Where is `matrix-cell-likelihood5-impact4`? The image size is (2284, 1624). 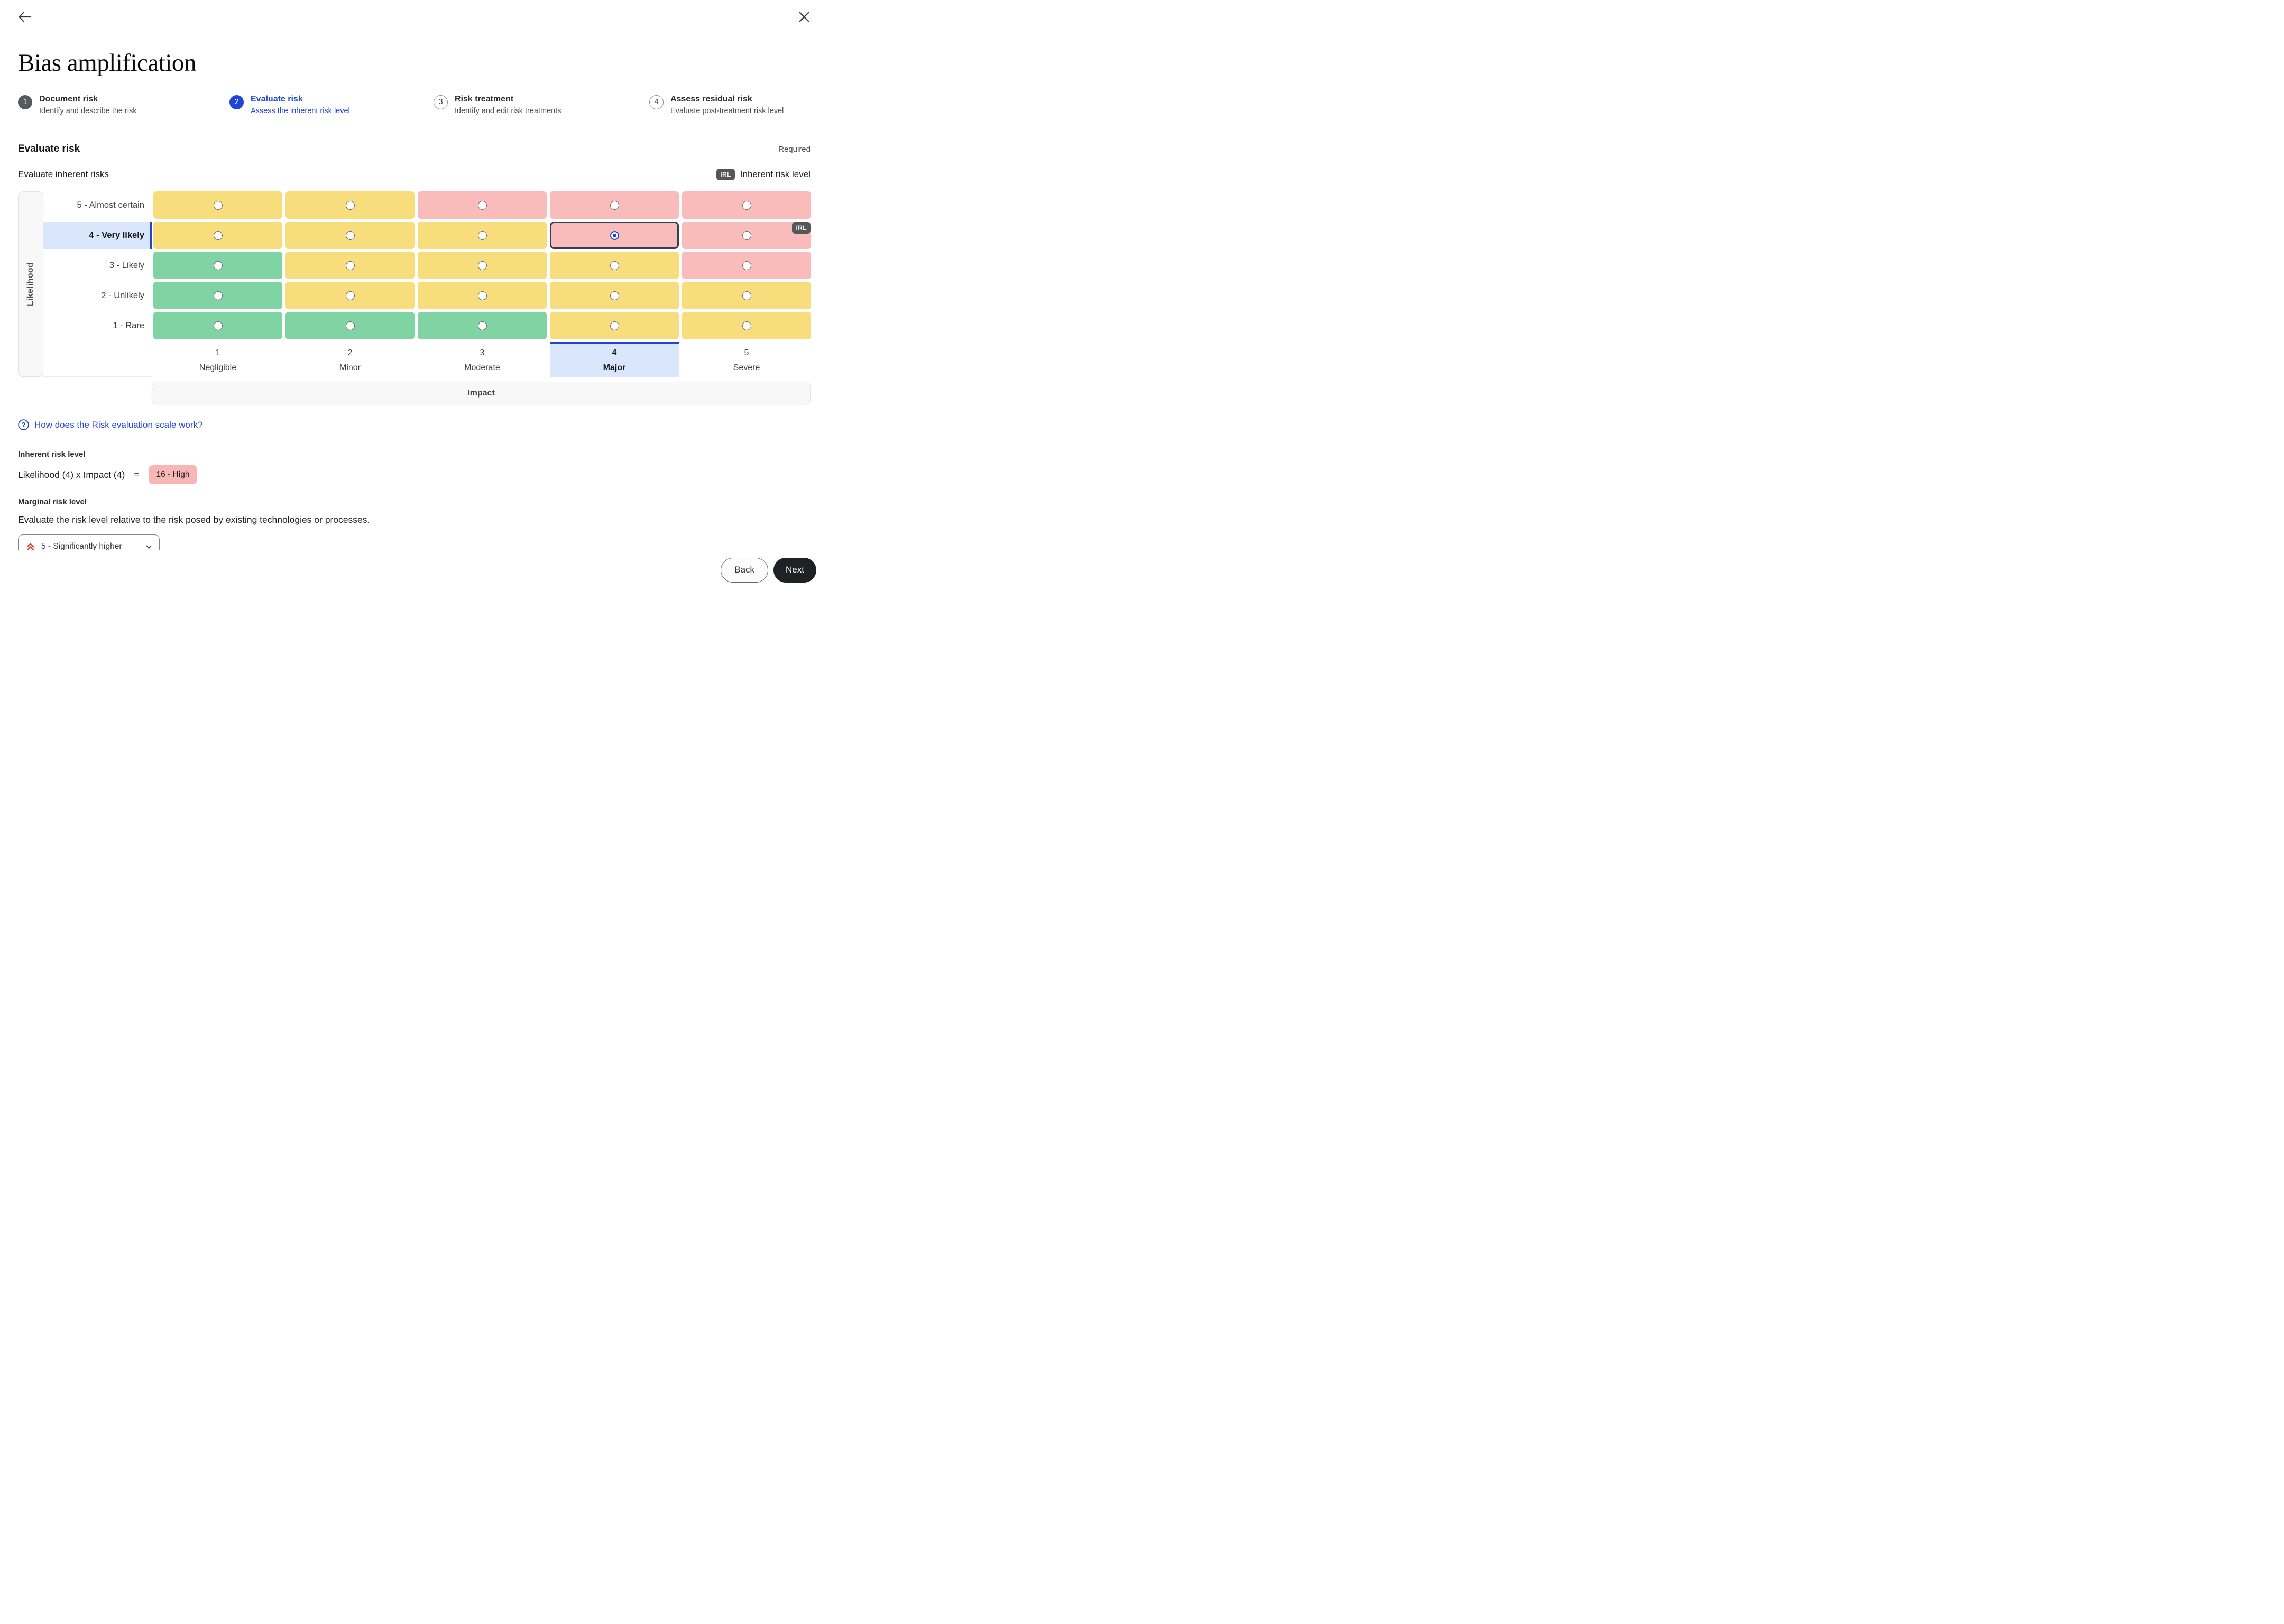
matrix-cell-likelihood5-impact4 is located at coordinates (614, 205).